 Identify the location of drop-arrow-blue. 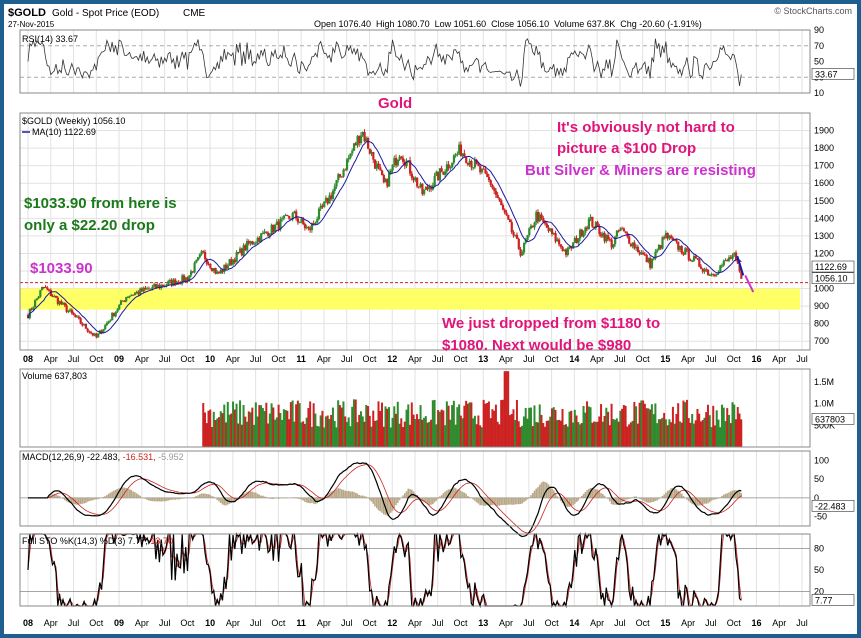
(740, 265).